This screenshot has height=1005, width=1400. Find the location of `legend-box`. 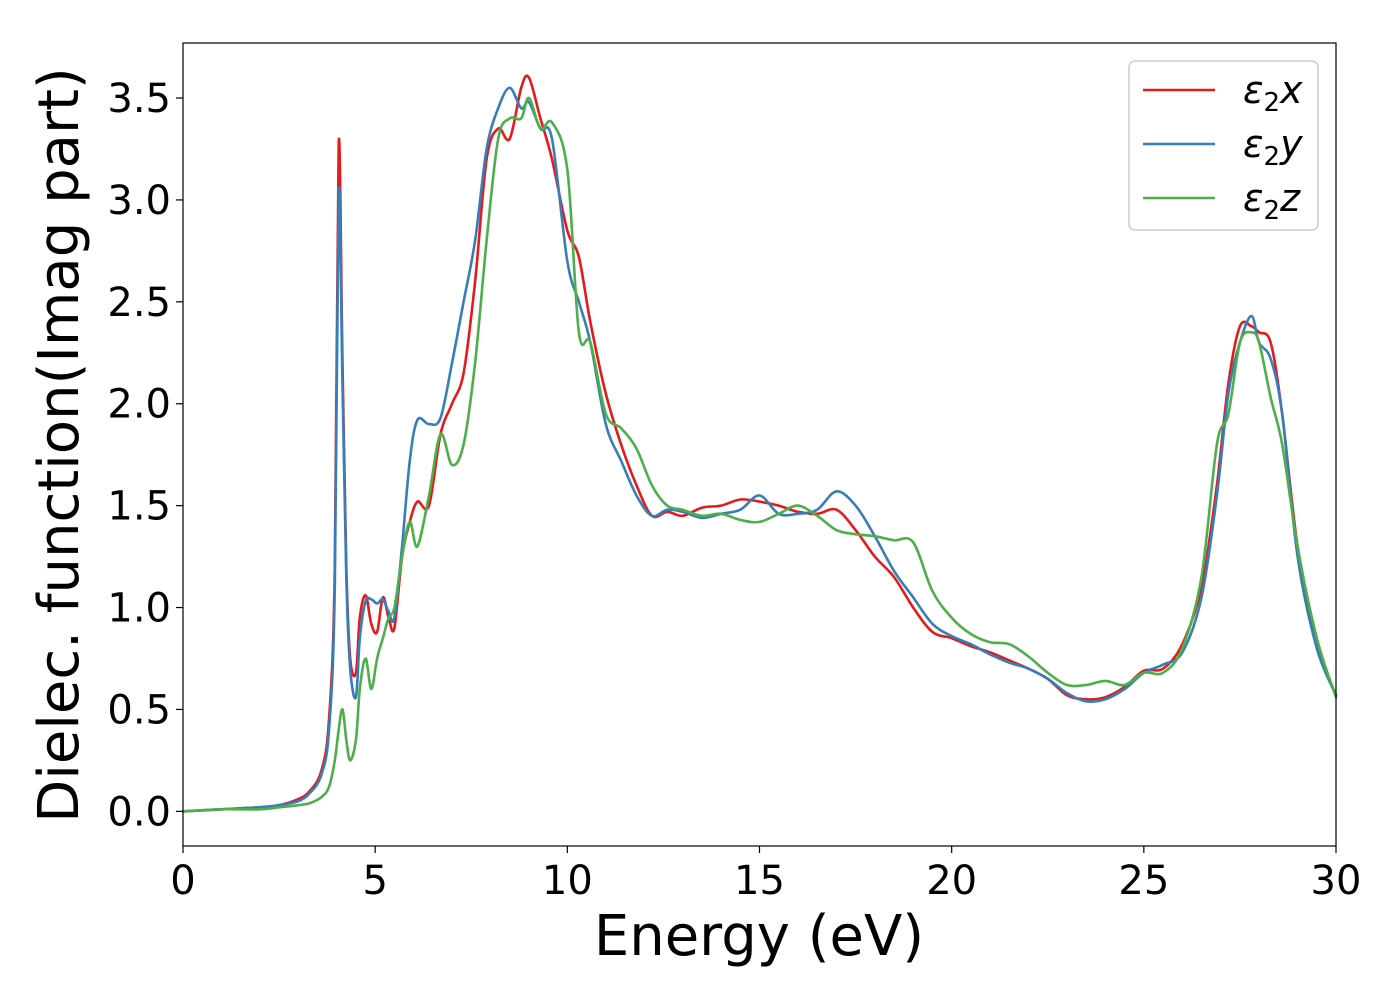

legend-box is located at coordinates (1223, 145).